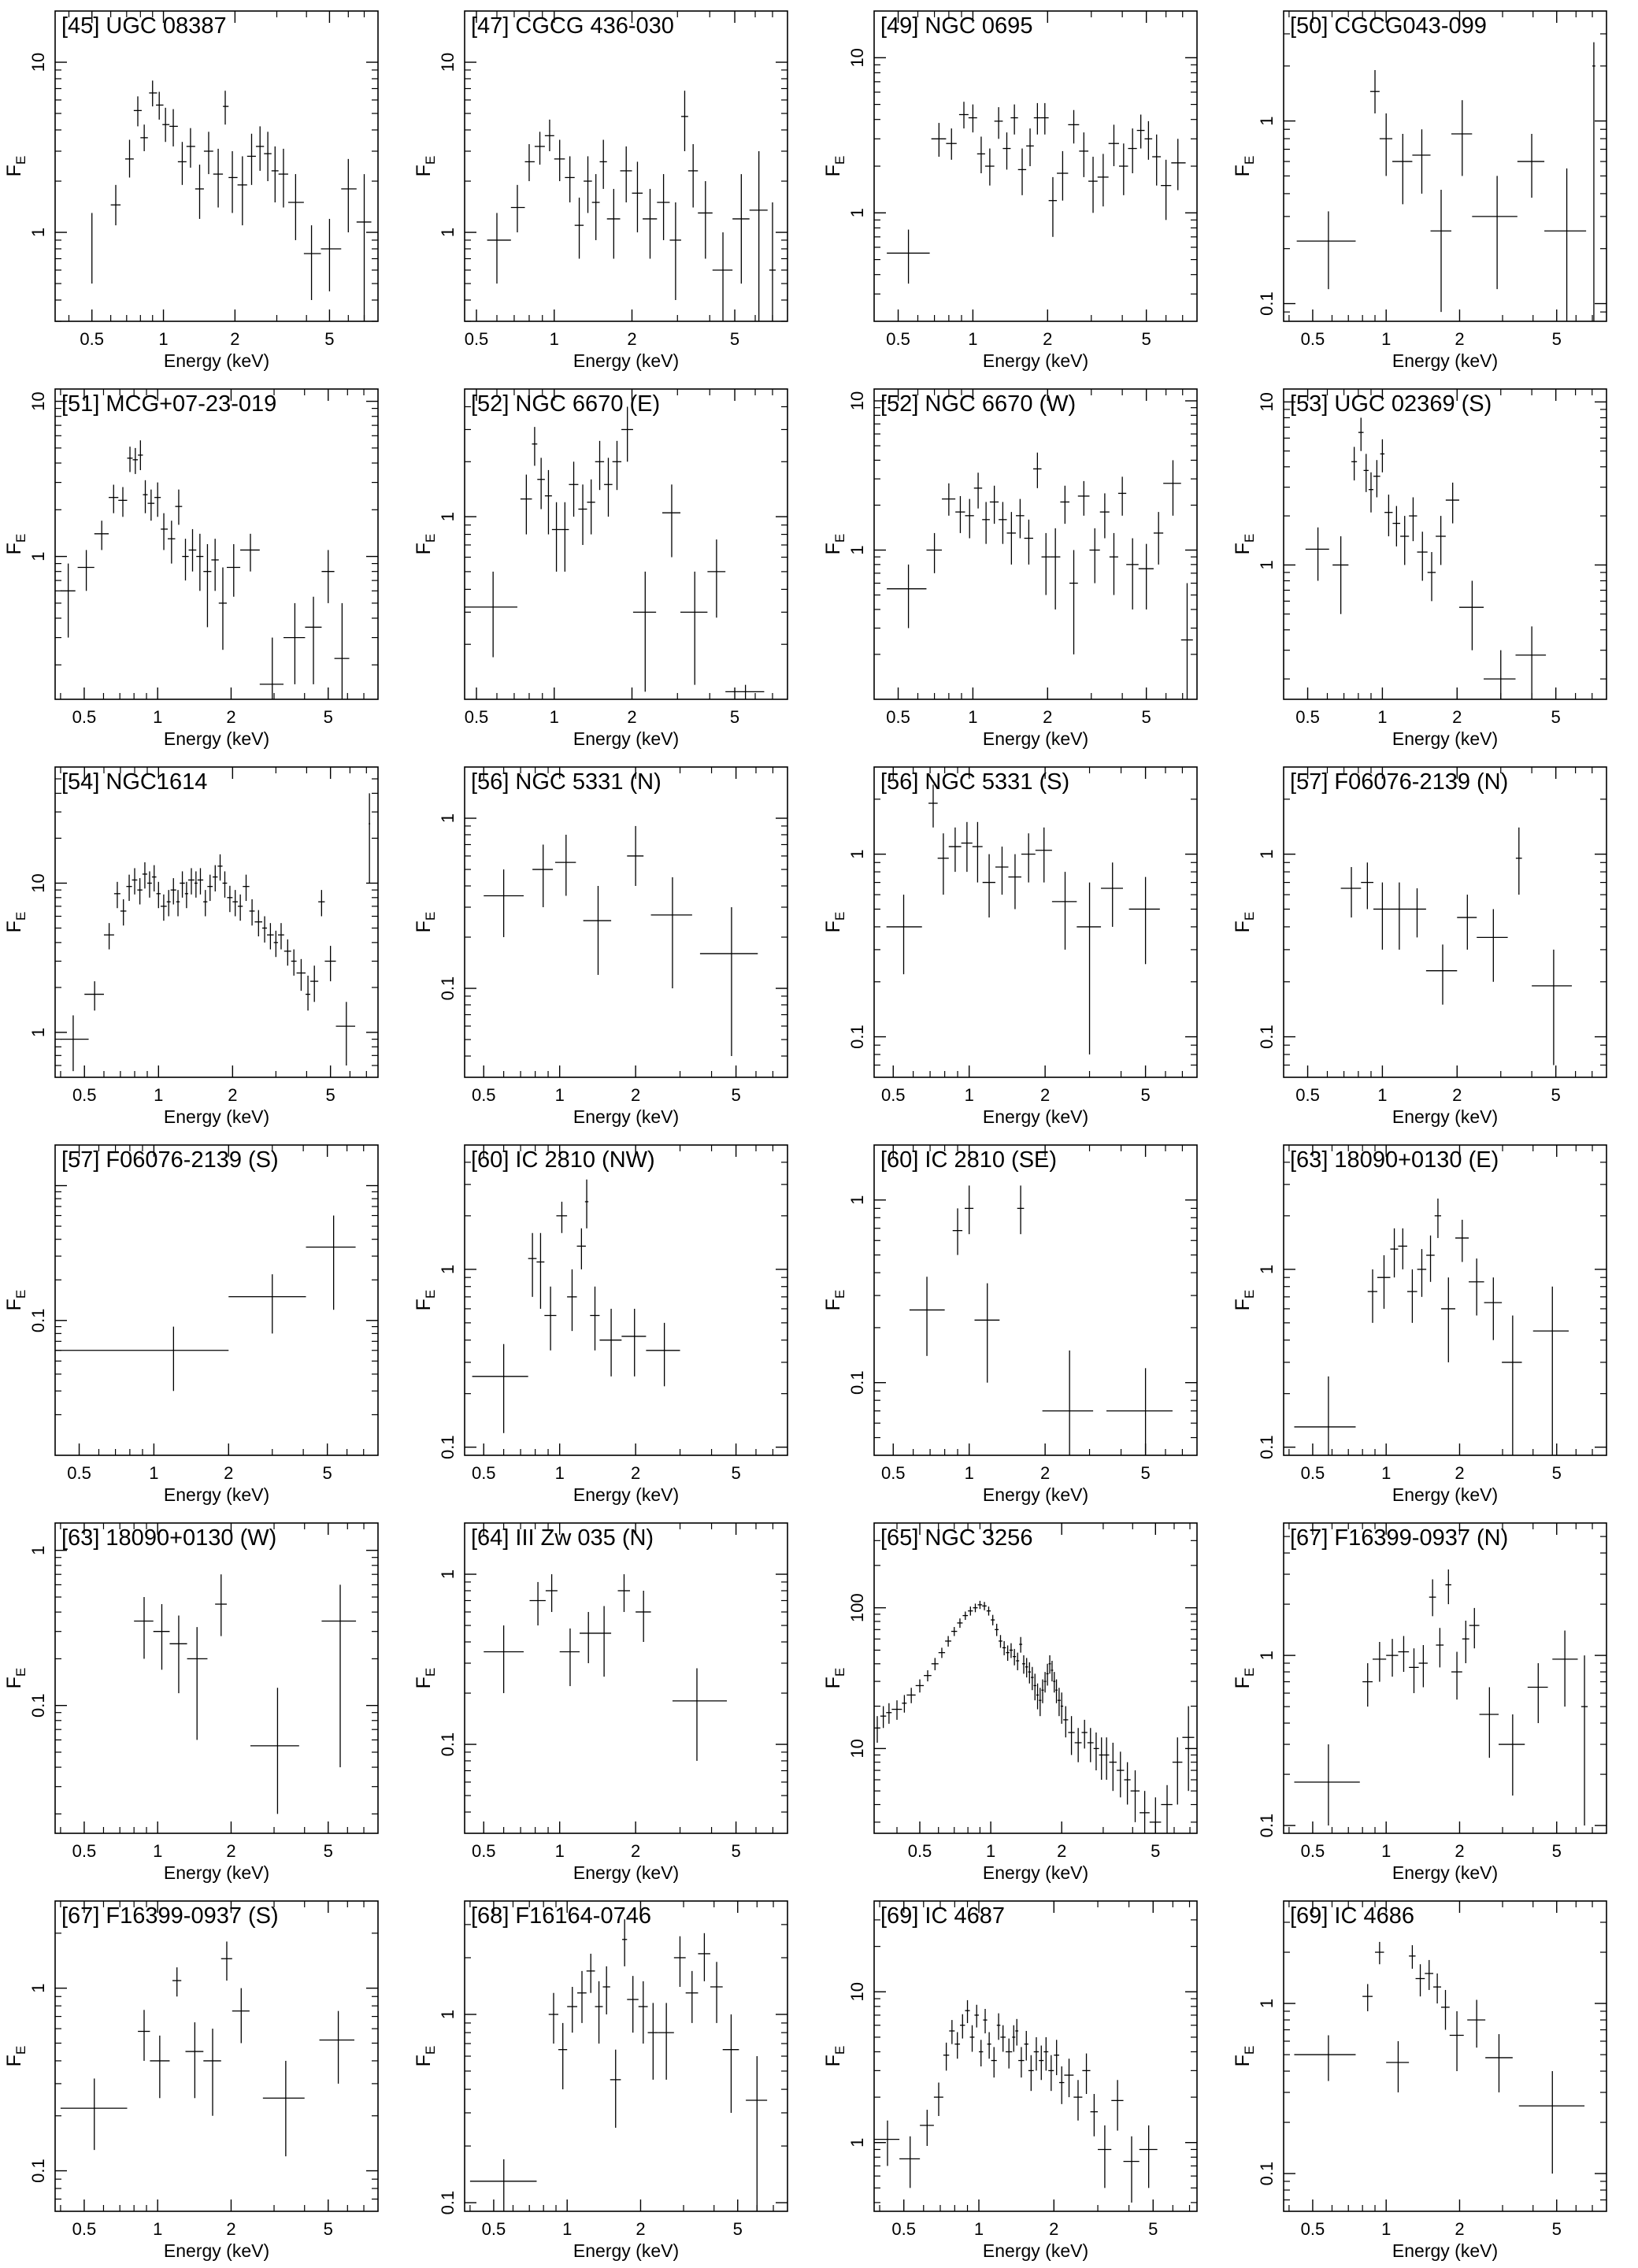 The image size is (1638, 2268). I want to click on panel-title: [56] NGC 5331 (N), so click(566, 782).